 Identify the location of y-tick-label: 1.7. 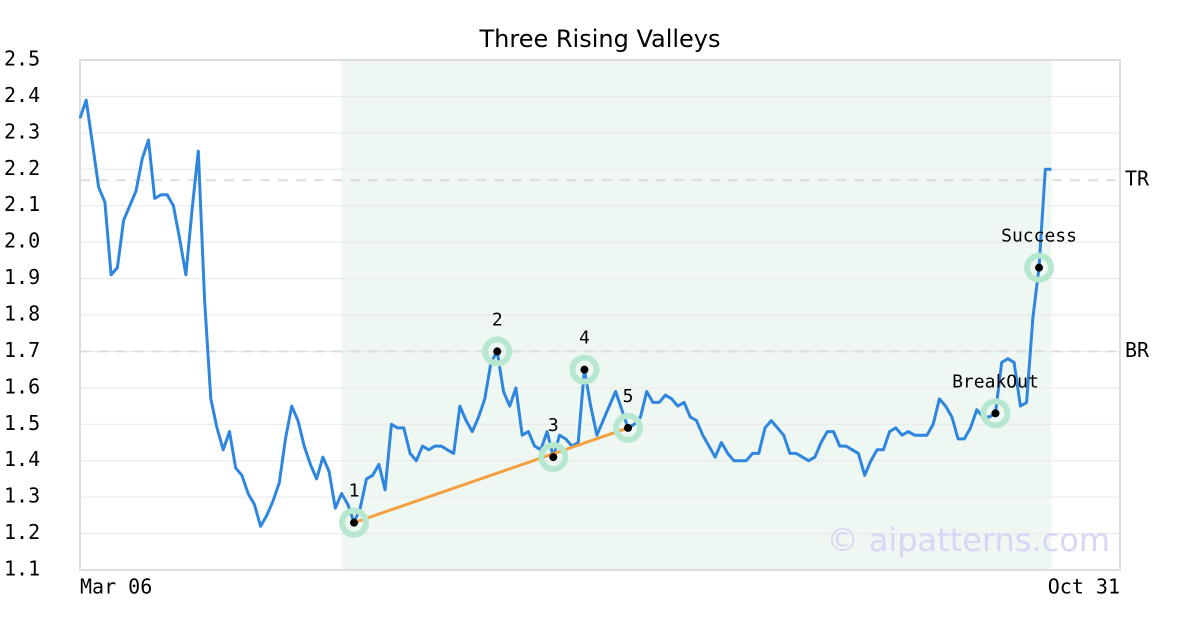
(22, 350).